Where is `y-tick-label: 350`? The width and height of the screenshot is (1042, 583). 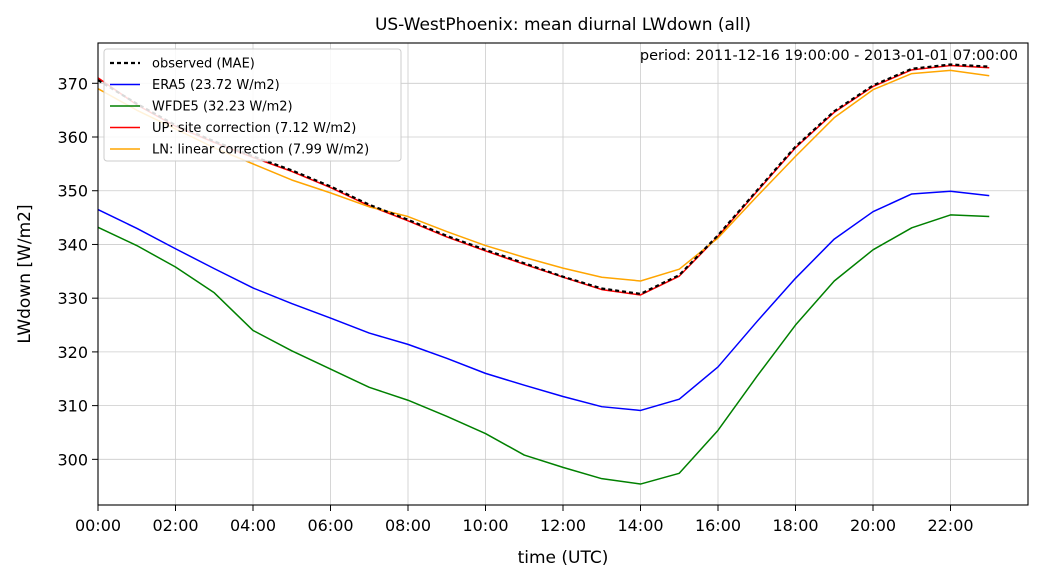
y-tick-label: 350 is located at coordinates (72, 191).